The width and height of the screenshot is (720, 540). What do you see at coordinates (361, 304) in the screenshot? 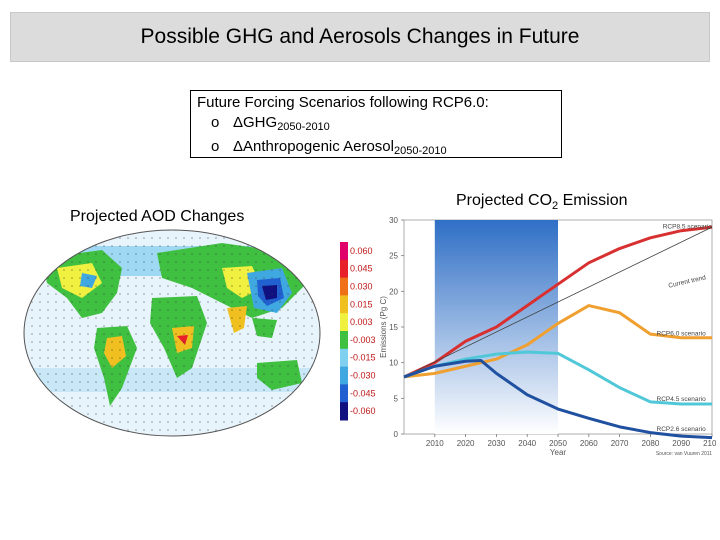
I see `colorbar-tick-label: 0.015` at bounding box center [361, 304].